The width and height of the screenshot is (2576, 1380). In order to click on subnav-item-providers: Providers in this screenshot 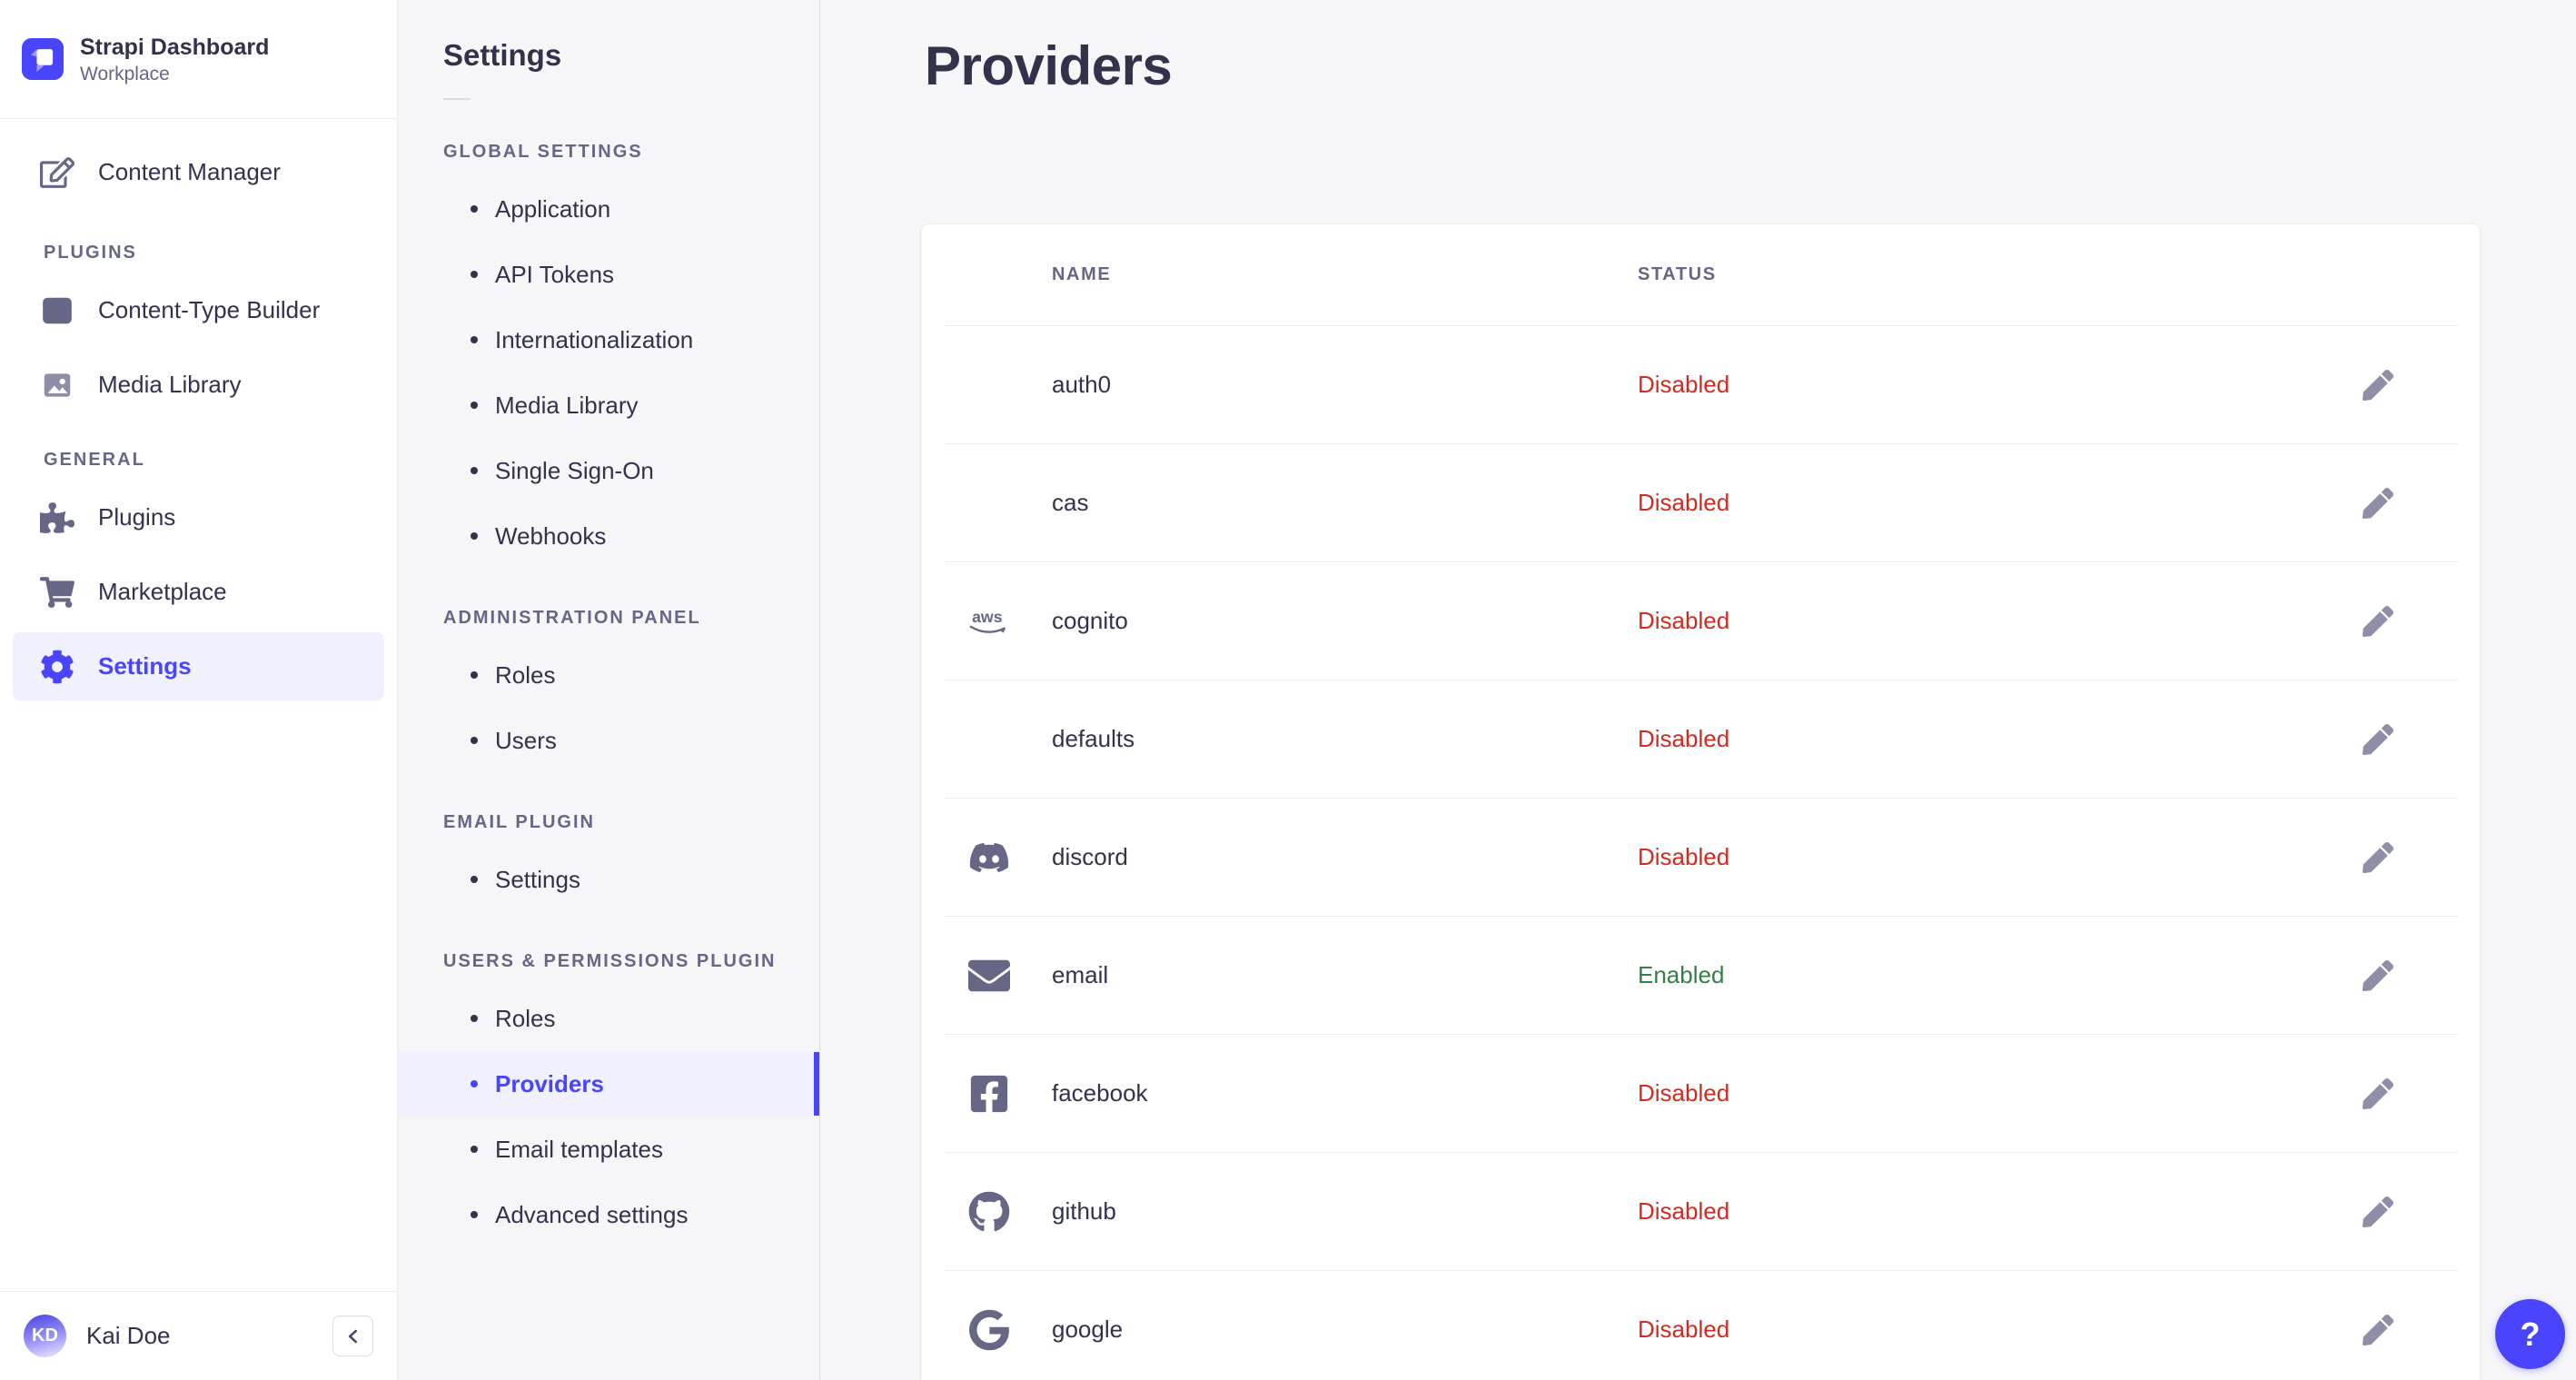, I will do `click(608, 1084)`.